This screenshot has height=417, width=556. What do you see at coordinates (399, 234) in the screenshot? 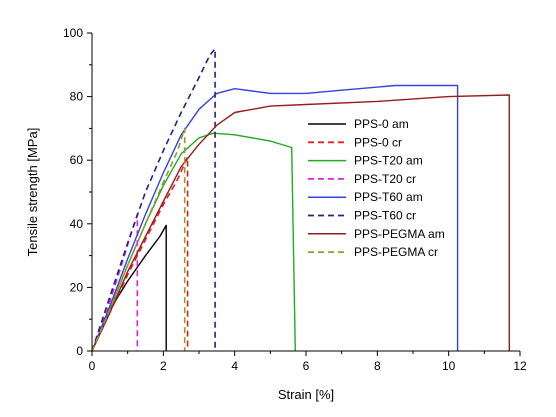
I see `legend-label-6: PPS-PEGMA am` at bounding box center [399, 234].